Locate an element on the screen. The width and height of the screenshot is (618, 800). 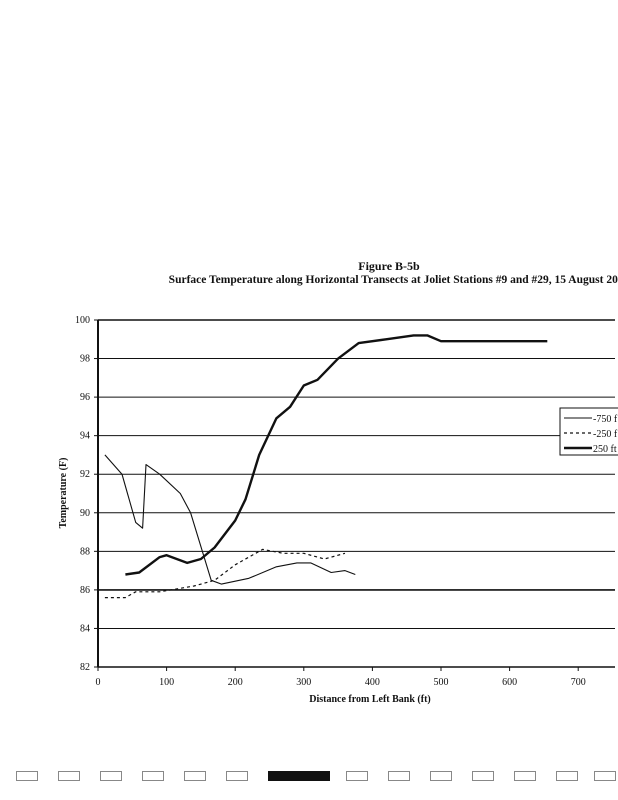
x-tick-label: 700 is located at coordinates (578, 682).